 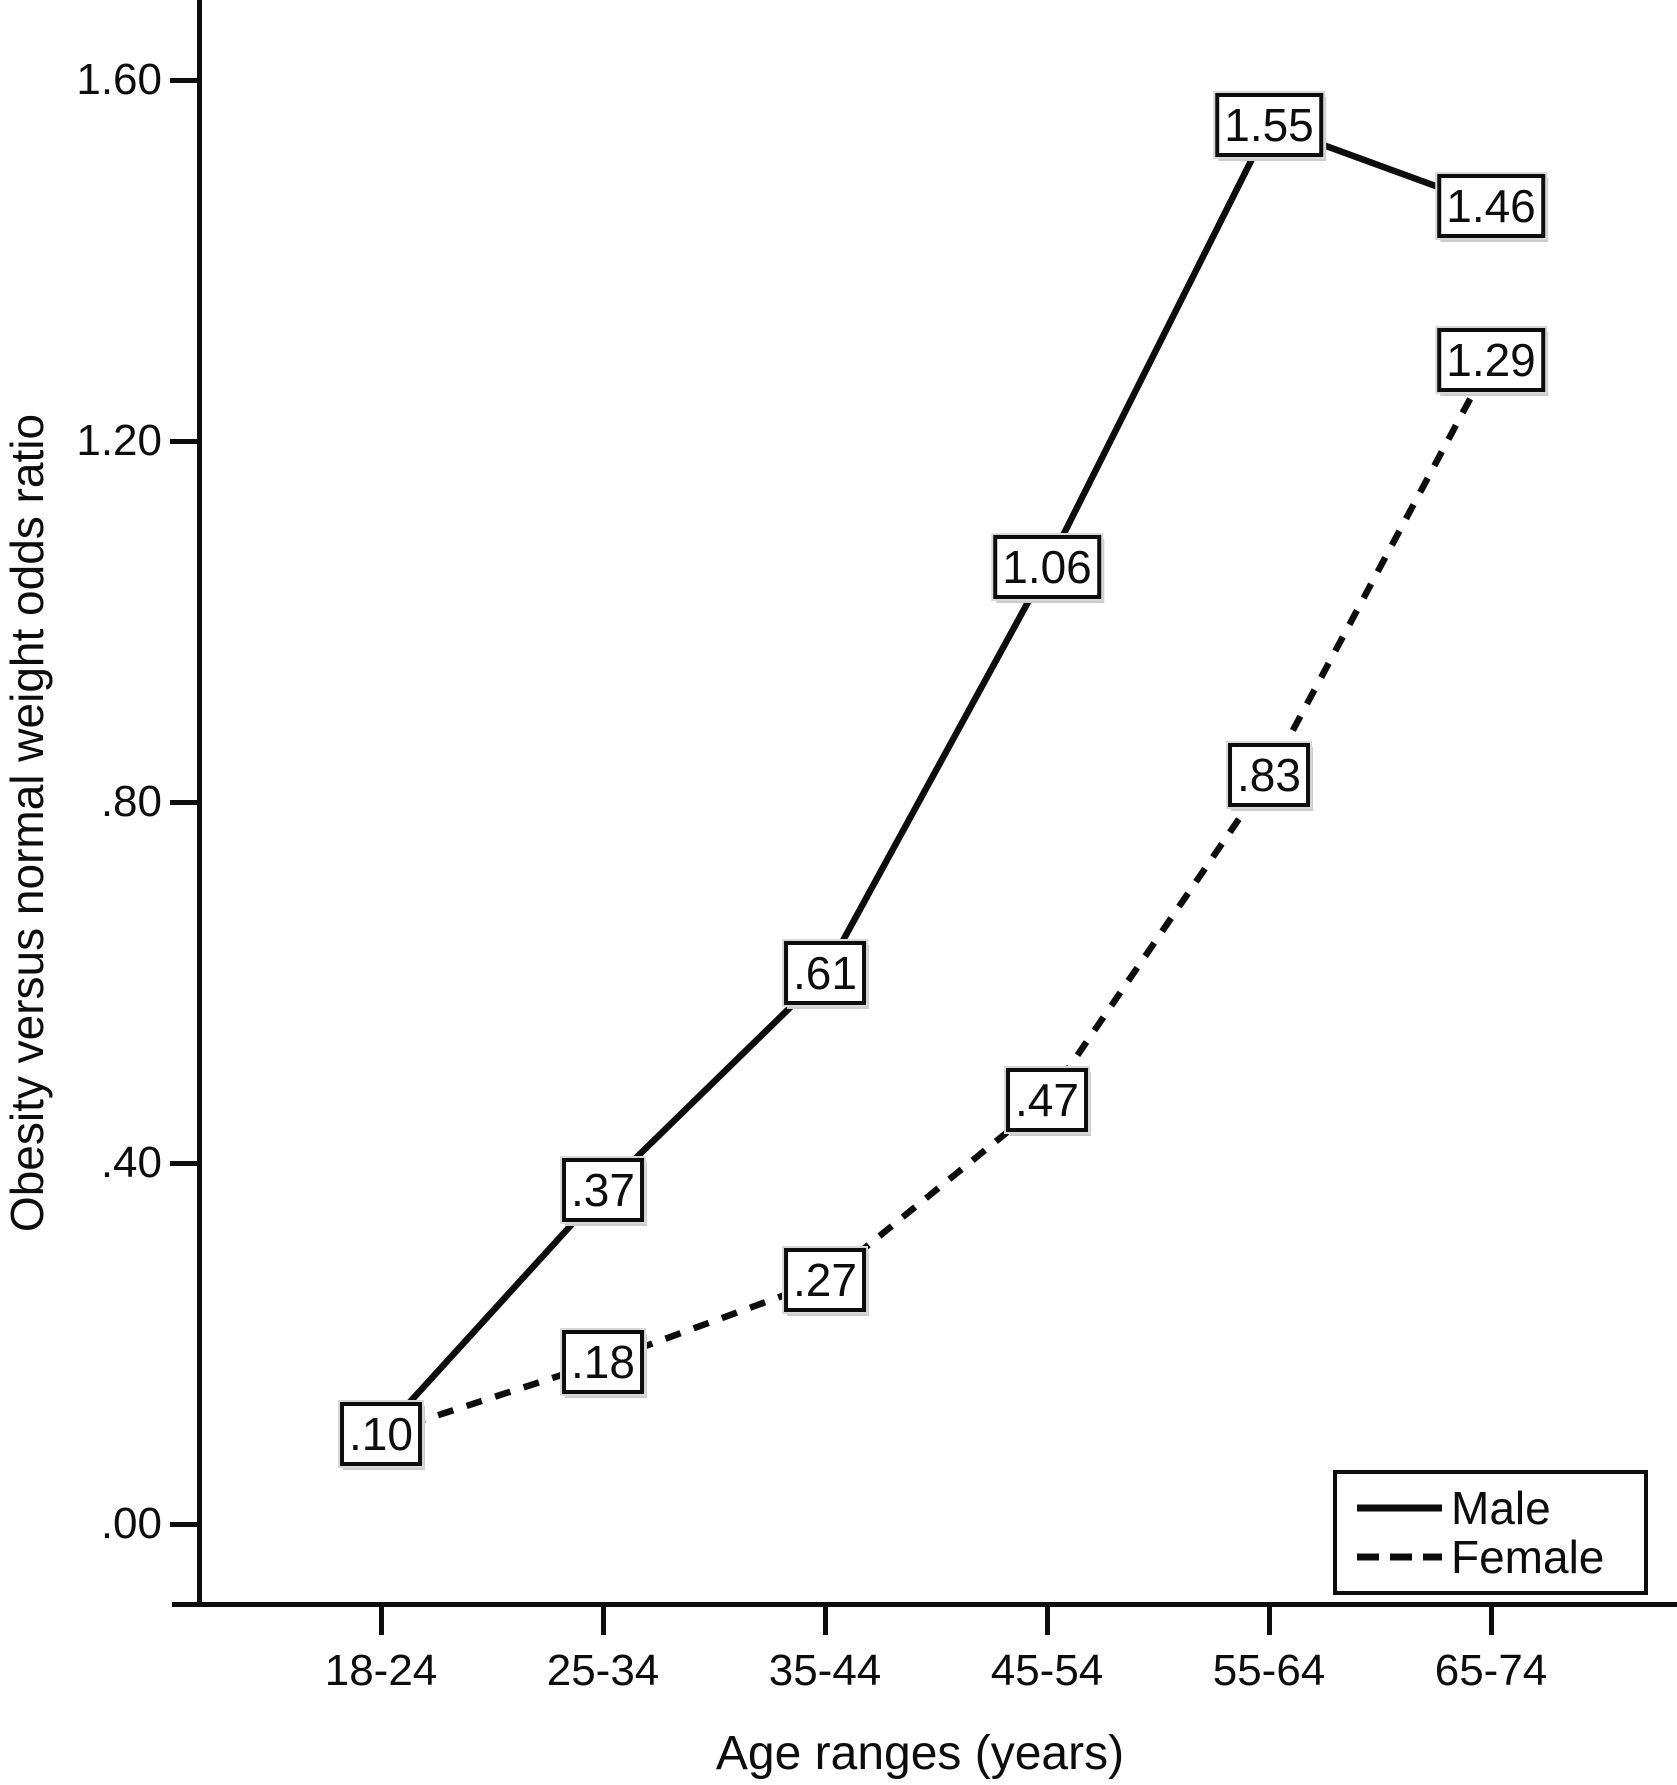 I want to click on female-line-swatch, so click(x=1399, y=1557).